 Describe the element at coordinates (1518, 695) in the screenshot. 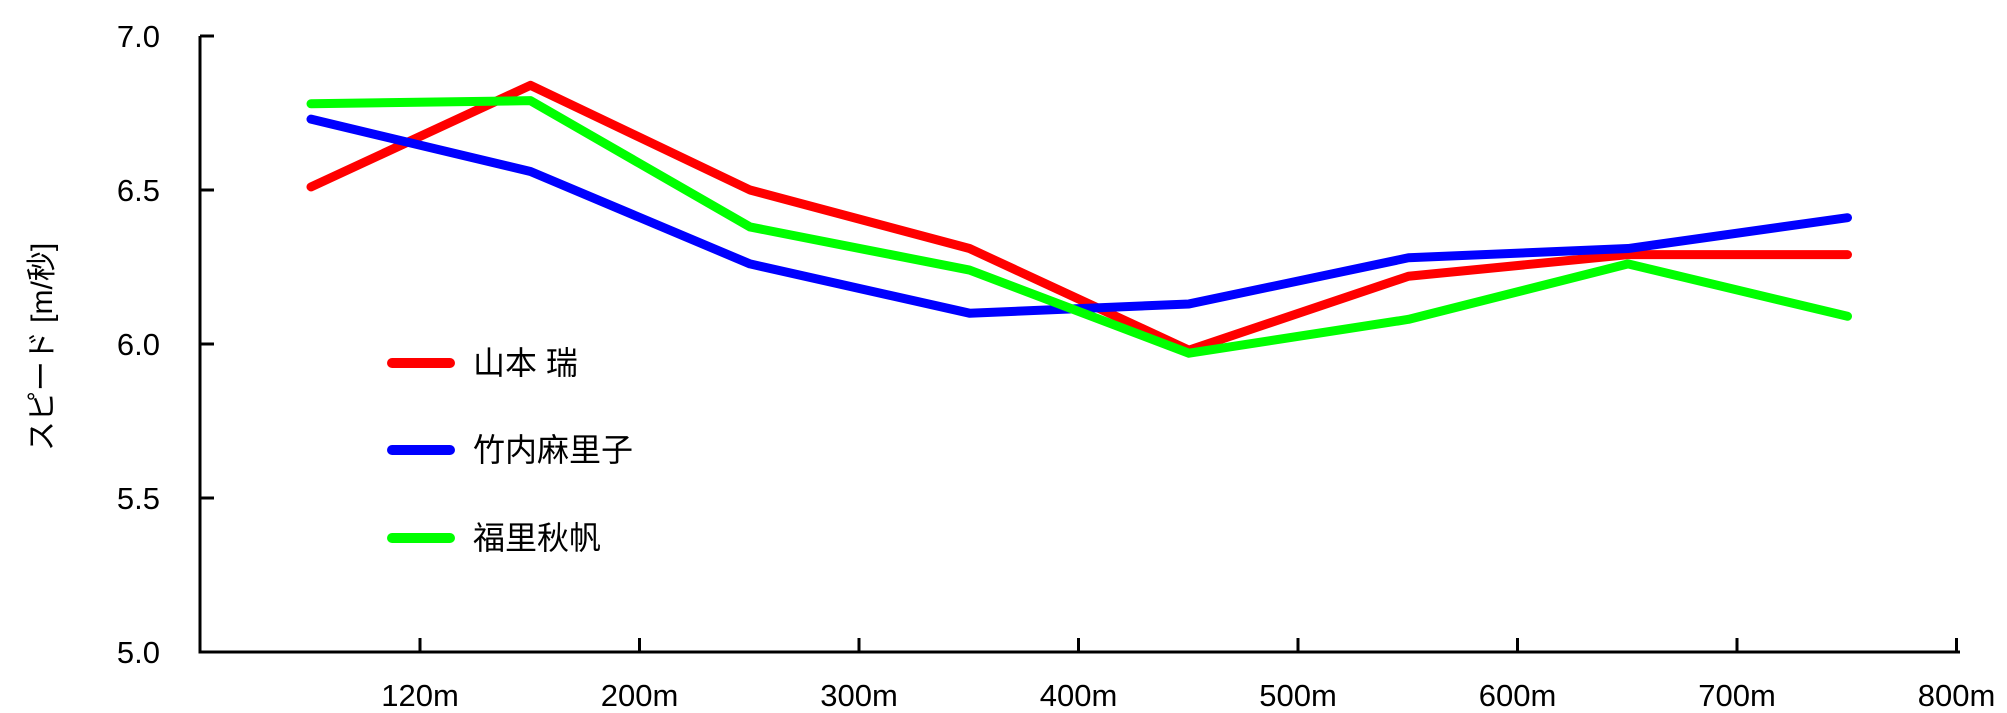

I see `x-tick-label: 600m` at that location.